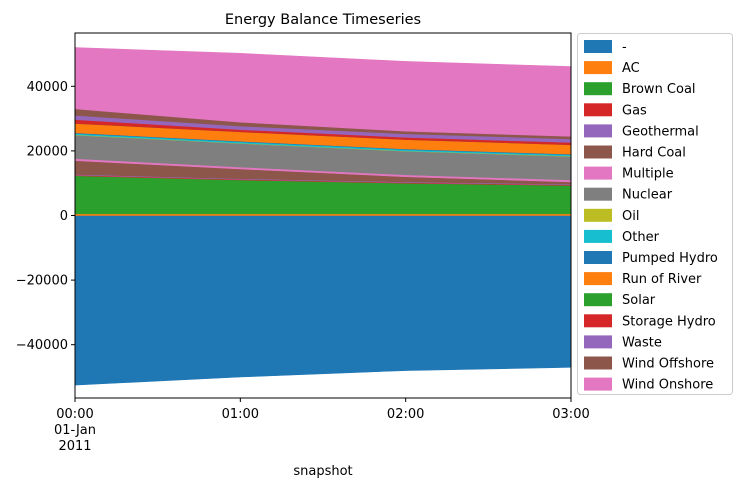 The width and height of the screenshot is (740, 487). I want to click on legend-label-waste: Waste, so click(642, 342).